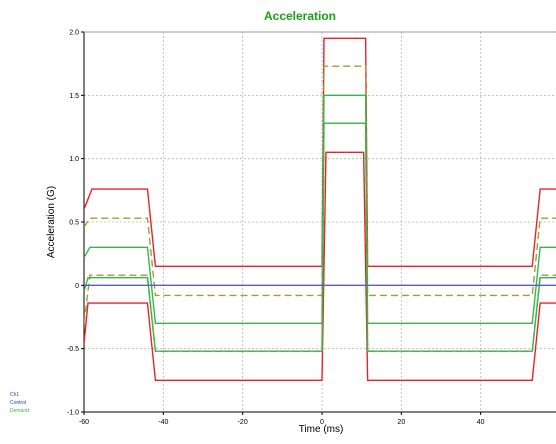 Image resolution: width=556 pixels, height=444 pixels. I want to click on chart-title: Acceleration, so click(300, 16).